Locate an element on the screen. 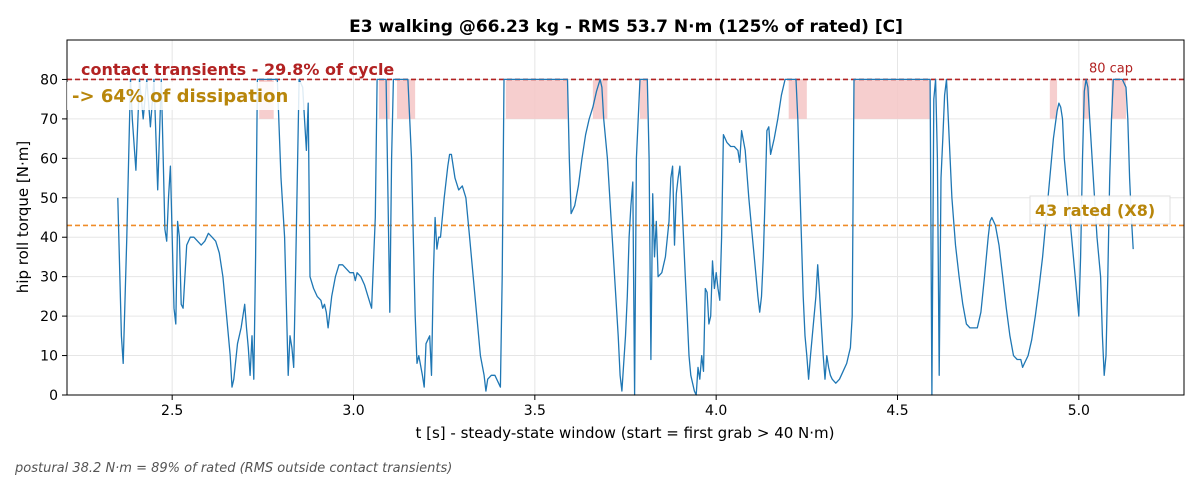 The height and width of the screenshot is (504, 1204). y-tick-label: 20 is located at coordinates (49, 317).